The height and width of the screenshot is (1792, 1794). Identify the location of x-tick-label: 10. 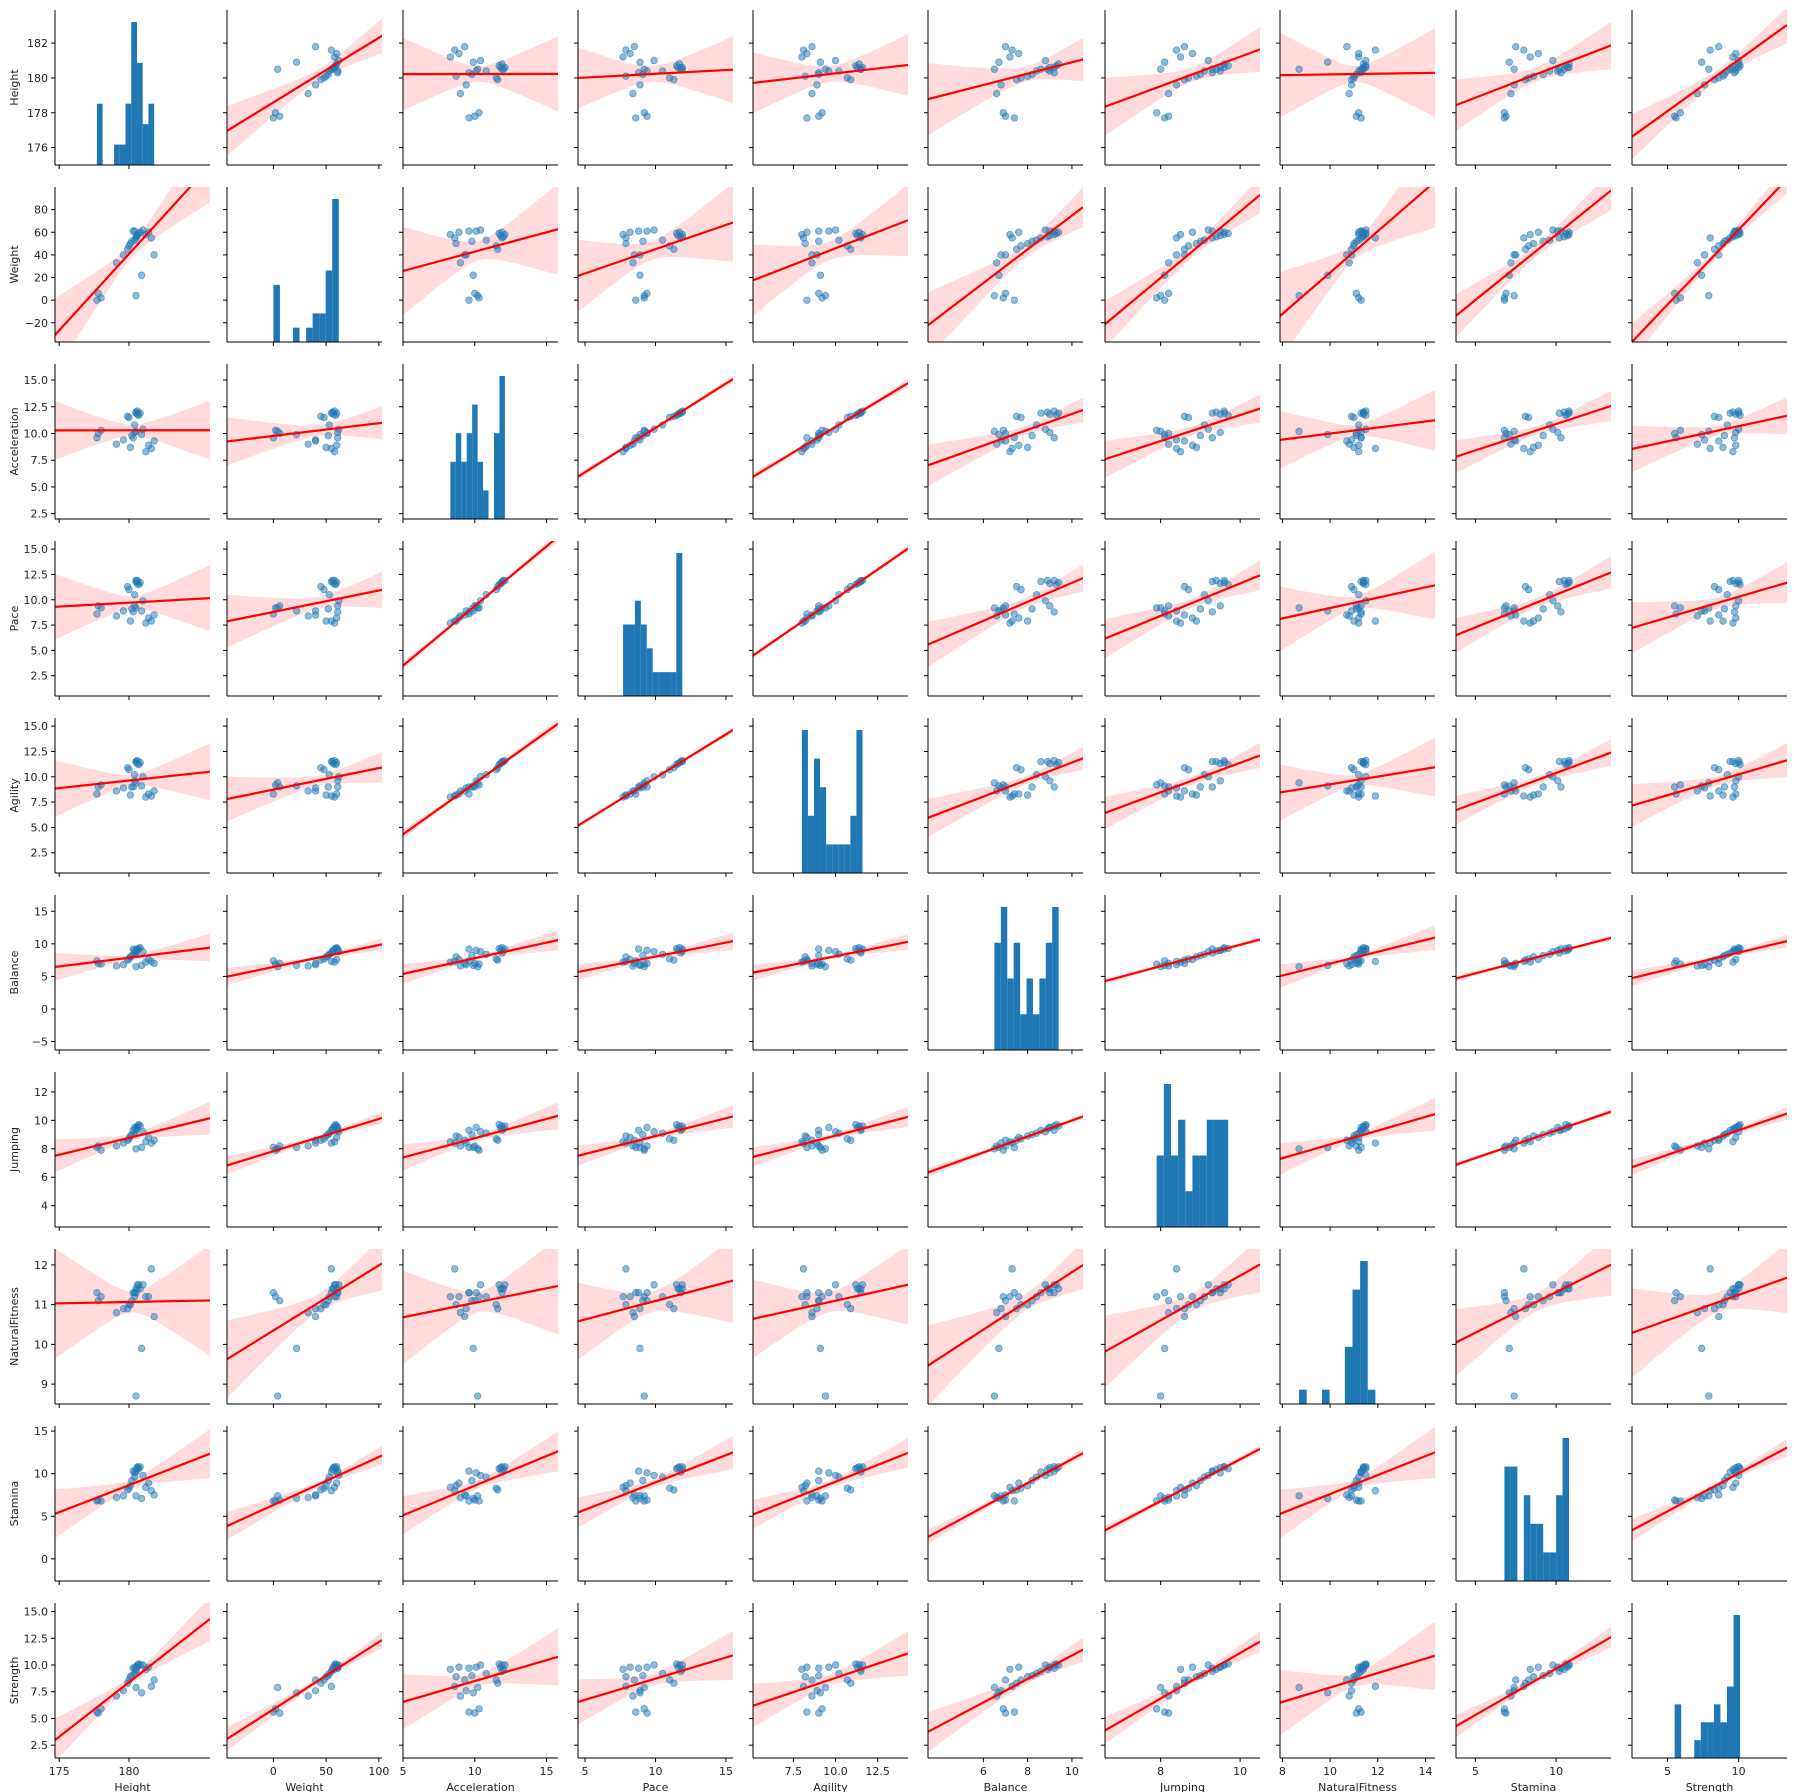
(1330, 1771).